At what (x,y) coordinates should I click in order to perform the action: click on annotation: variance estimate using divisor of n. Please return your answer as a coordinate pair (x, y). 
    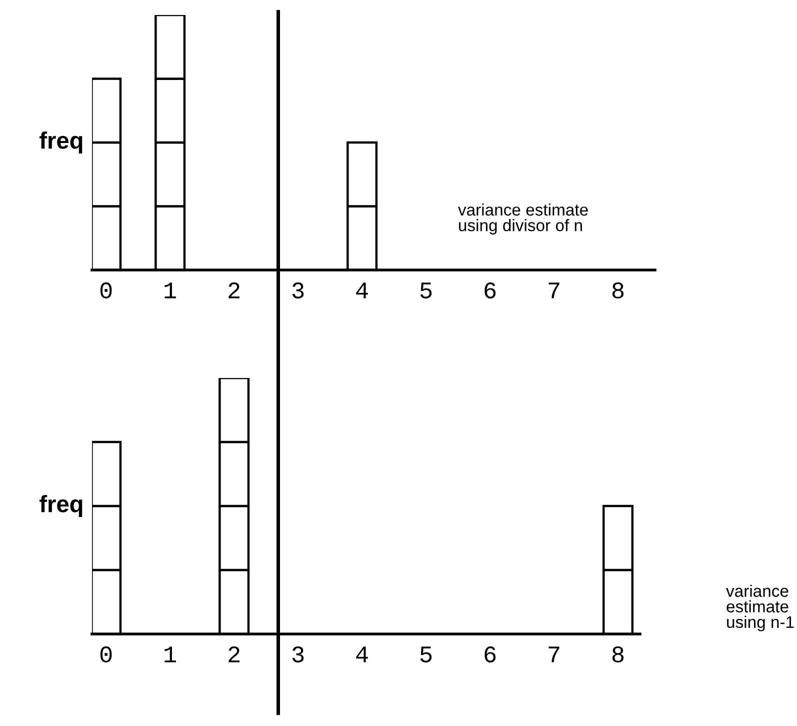
    Looking at the image, I should click on (523, 219).